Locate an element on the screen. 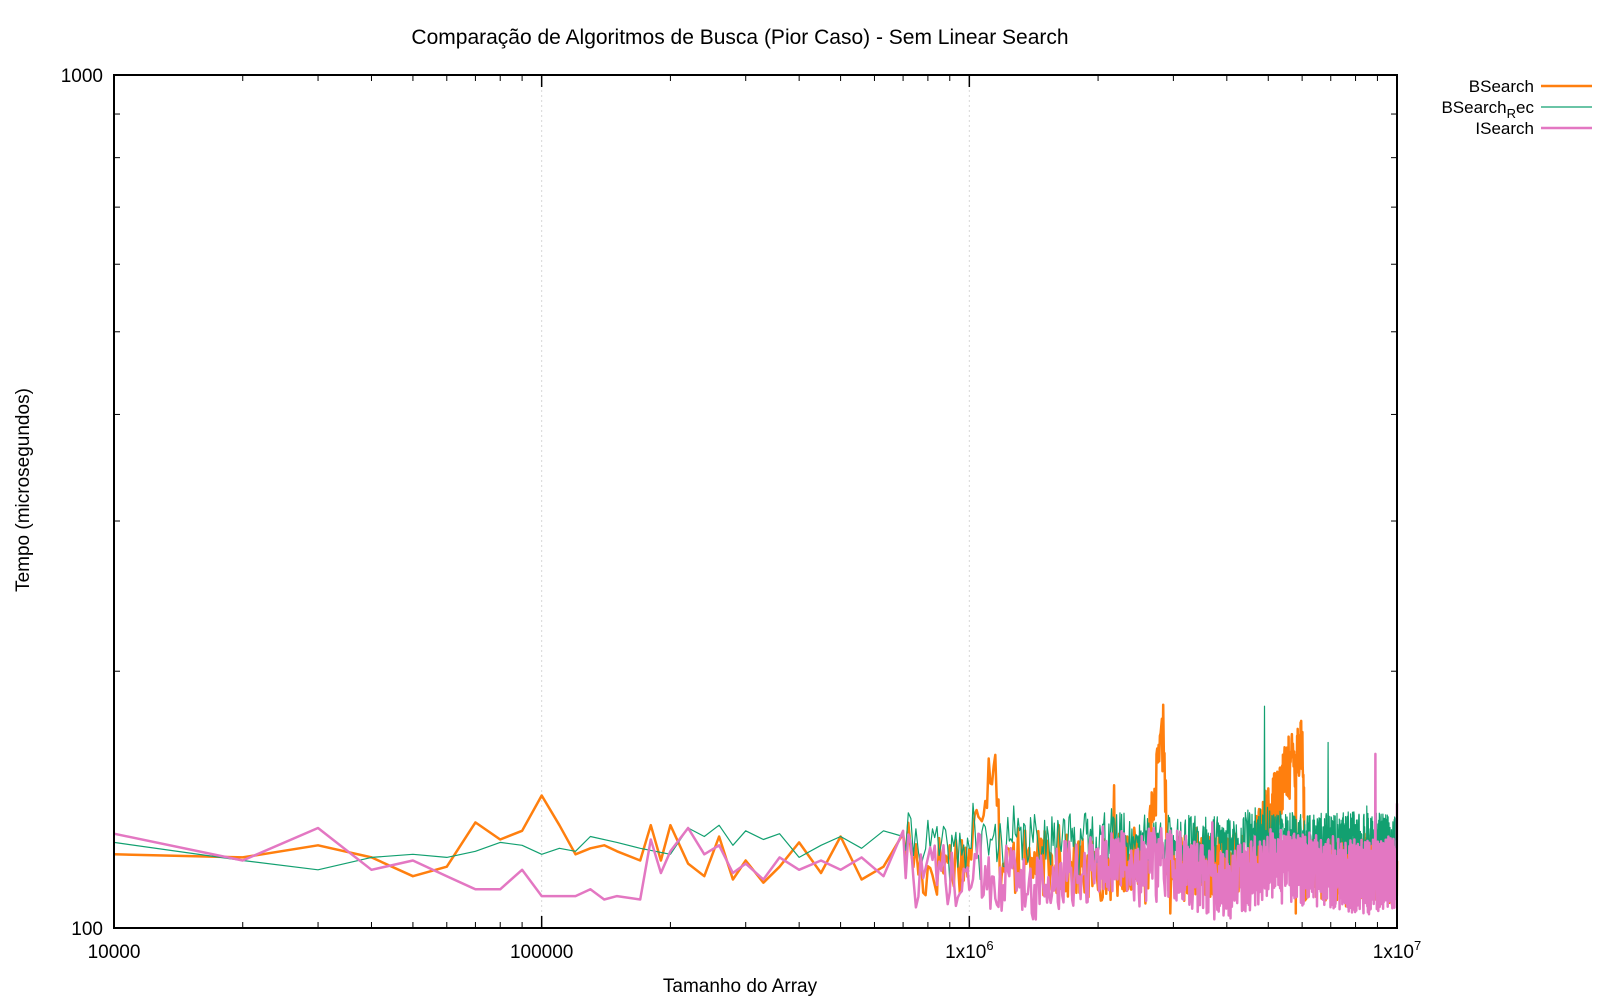 This screenshot has width=1600, height=1000. x-axis-label: Tamanho do Array is located at coordinates (740, 986).